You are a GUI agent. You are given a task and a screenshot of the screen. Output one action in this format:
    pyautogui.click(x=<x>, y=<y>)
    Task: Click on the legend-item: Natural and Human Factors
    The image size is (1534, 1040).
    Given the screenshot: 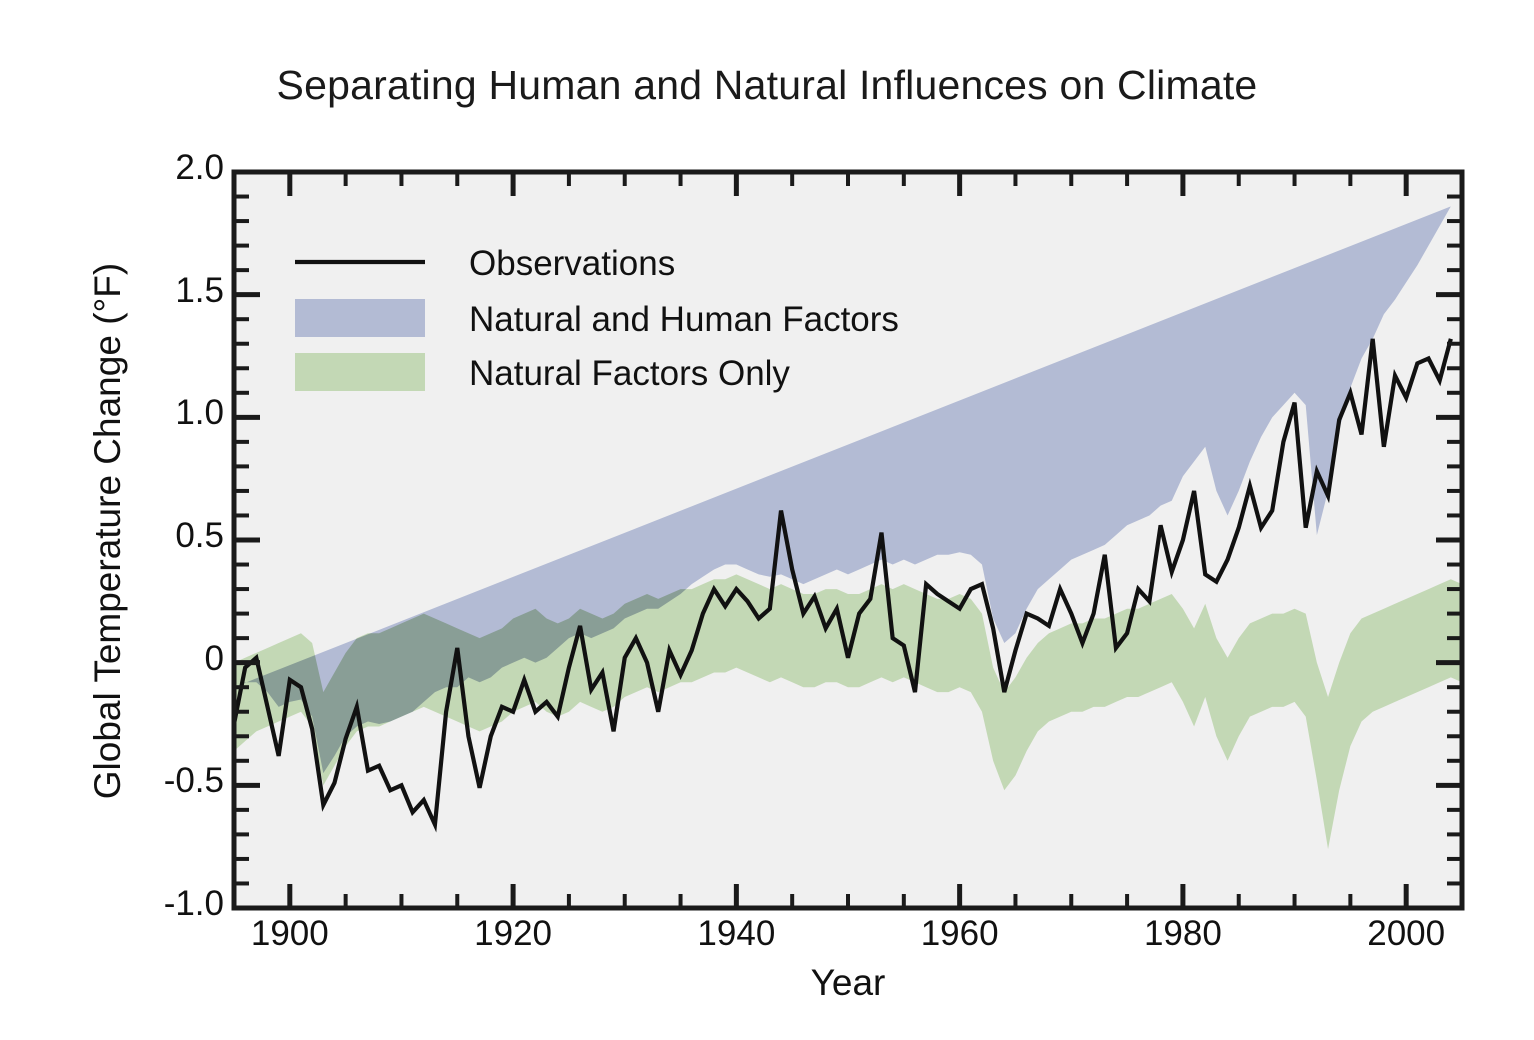 What is the action you would take?
    pyautogui.click(x=597, y=319)
    